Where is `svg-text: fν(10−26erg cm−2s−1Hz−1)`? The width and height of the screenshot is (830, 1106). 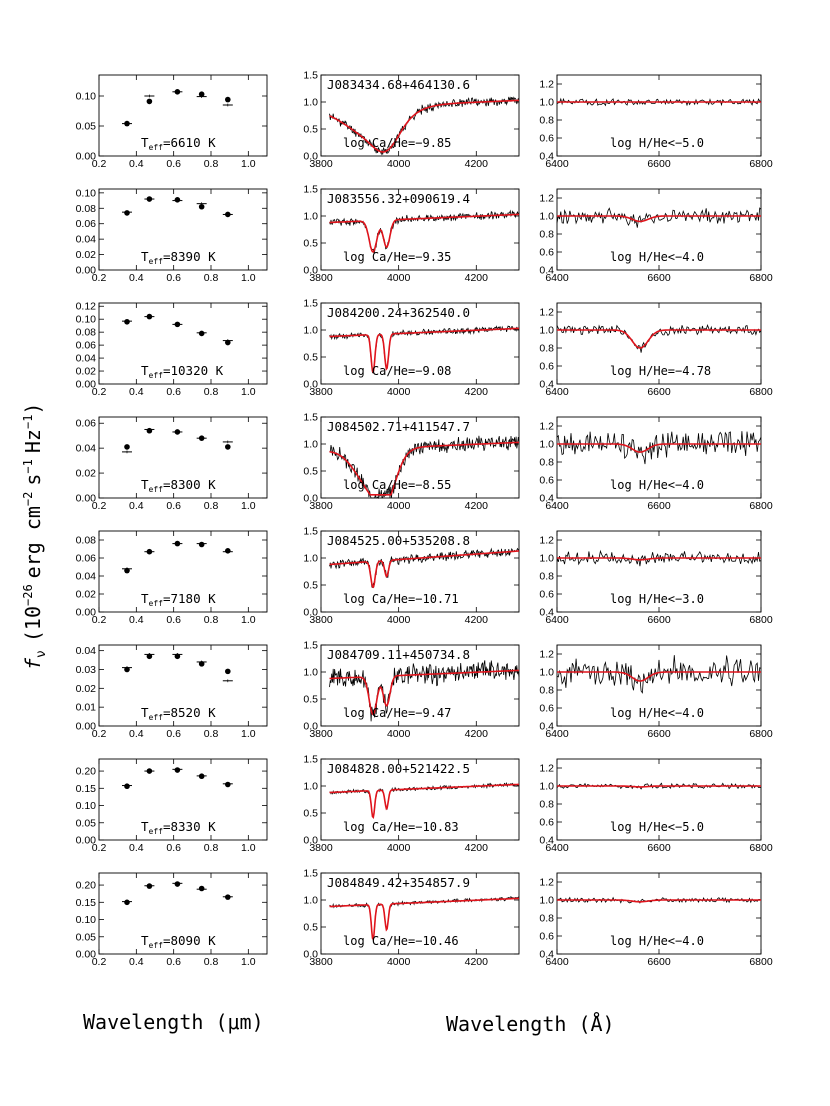
svg-text: fν(10−26erg cm−2s−1Hz−1) is located at coordinates (35, 536).